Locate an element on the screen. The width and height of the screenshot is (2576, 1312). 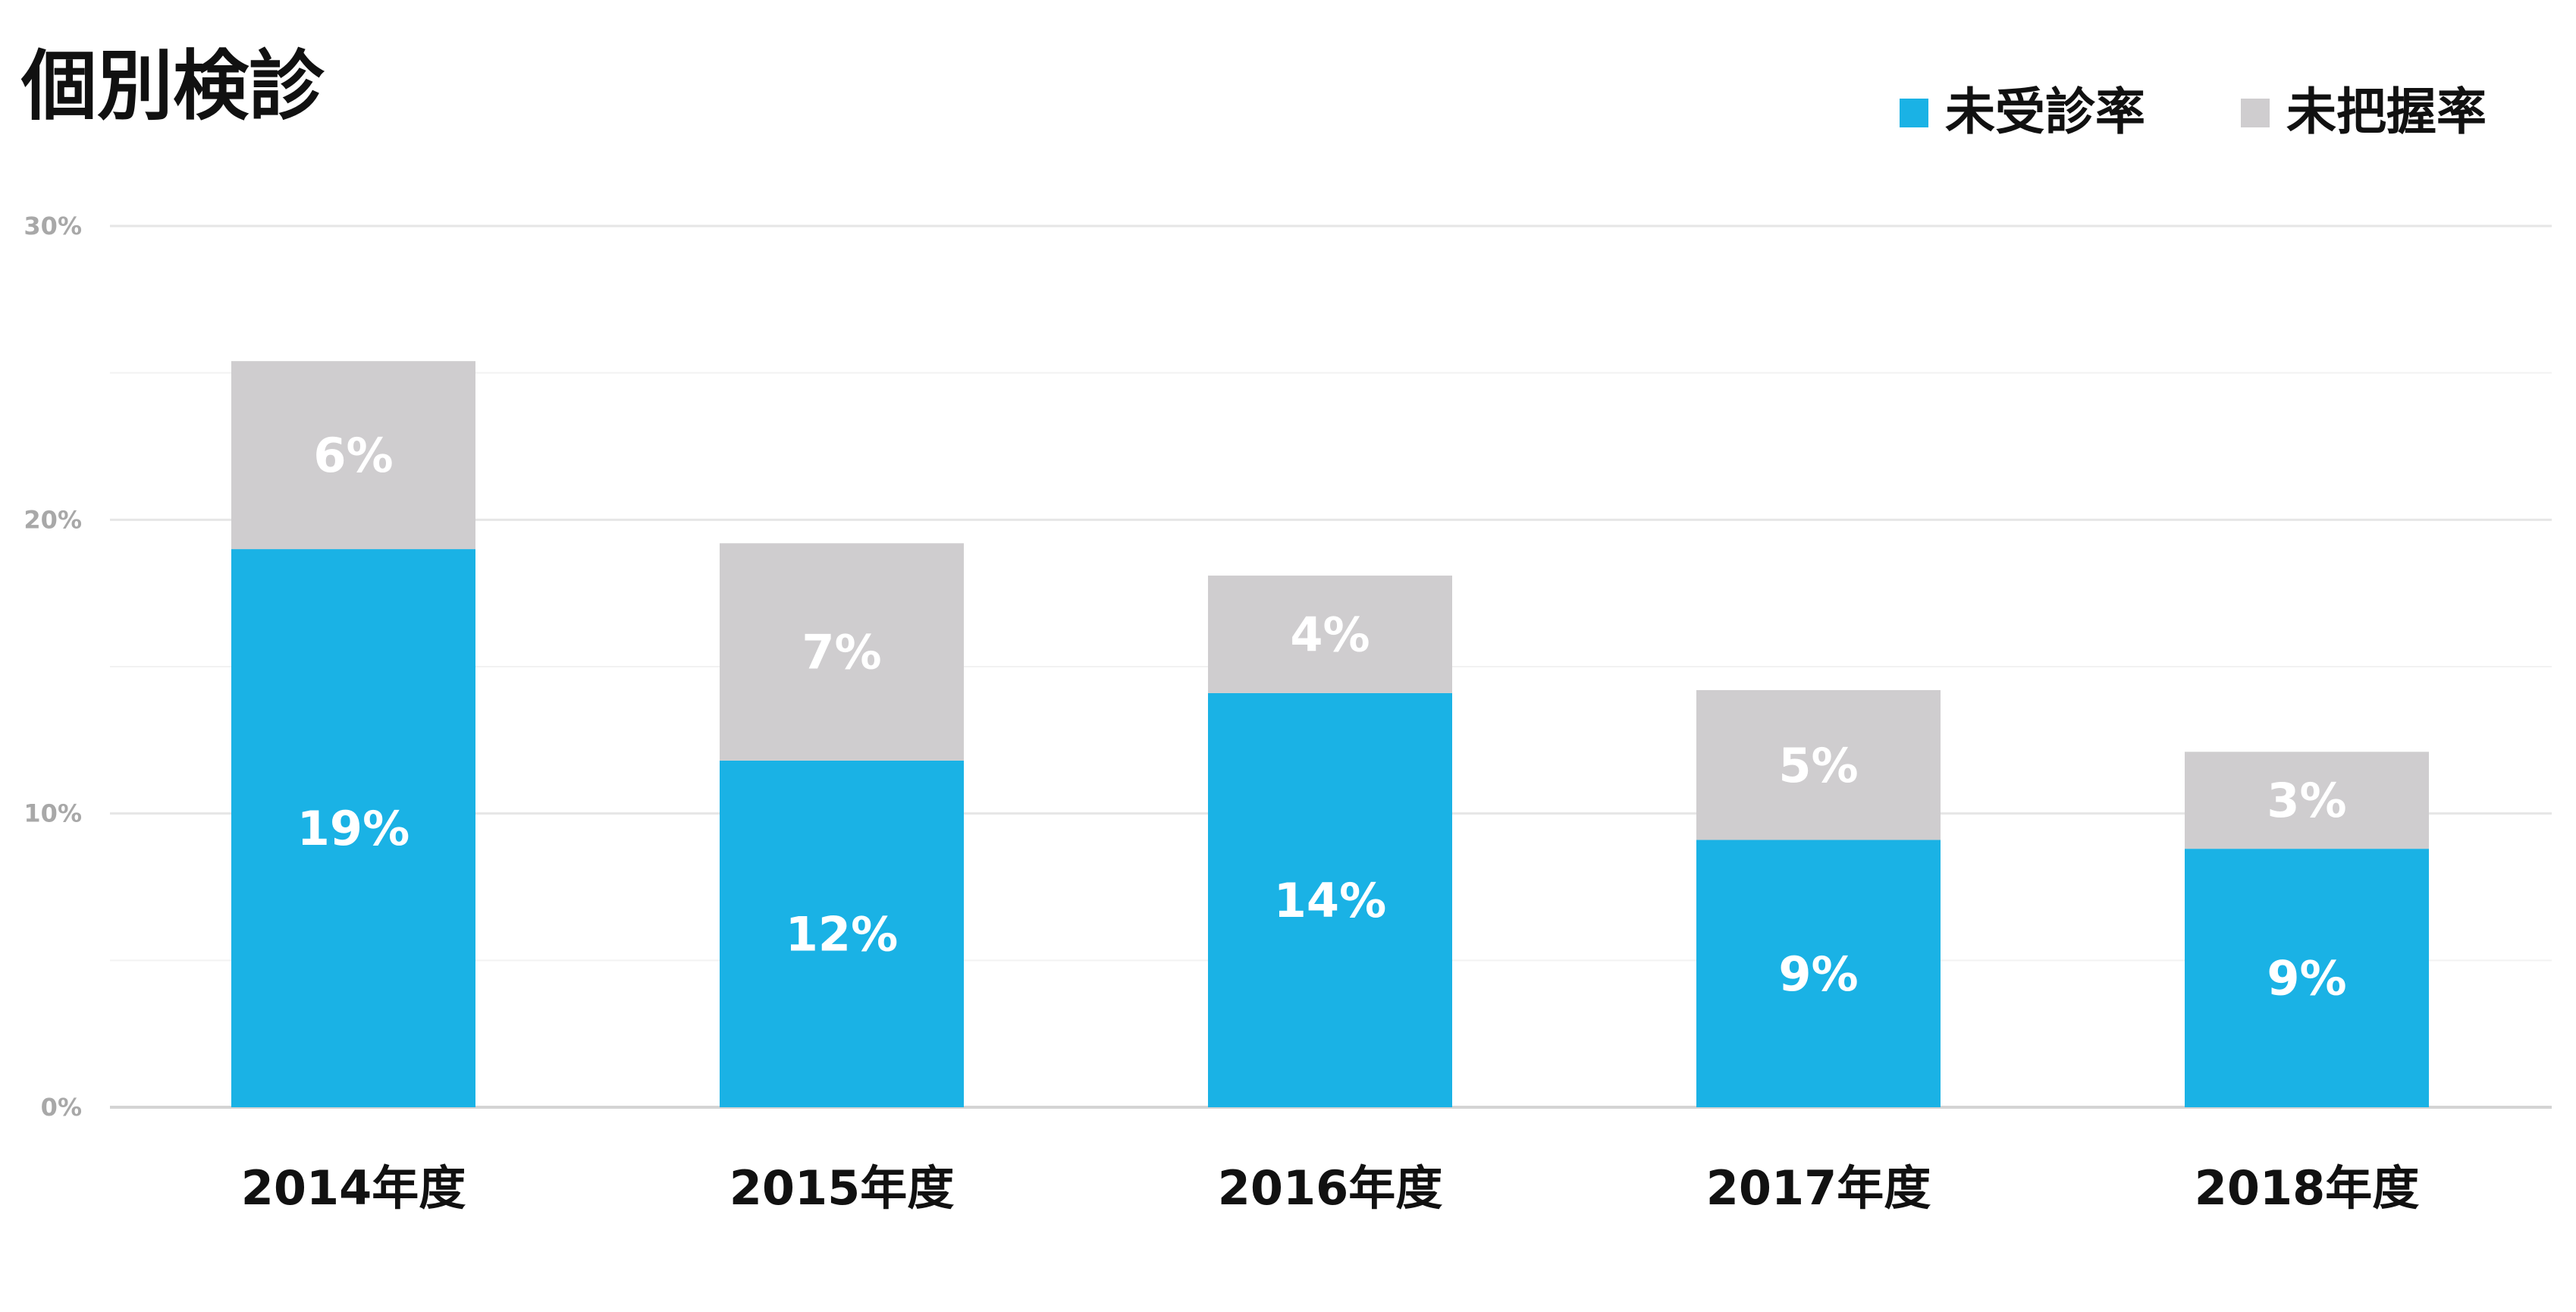
bar-data-label: 7% is located at coordinates (841, 652).